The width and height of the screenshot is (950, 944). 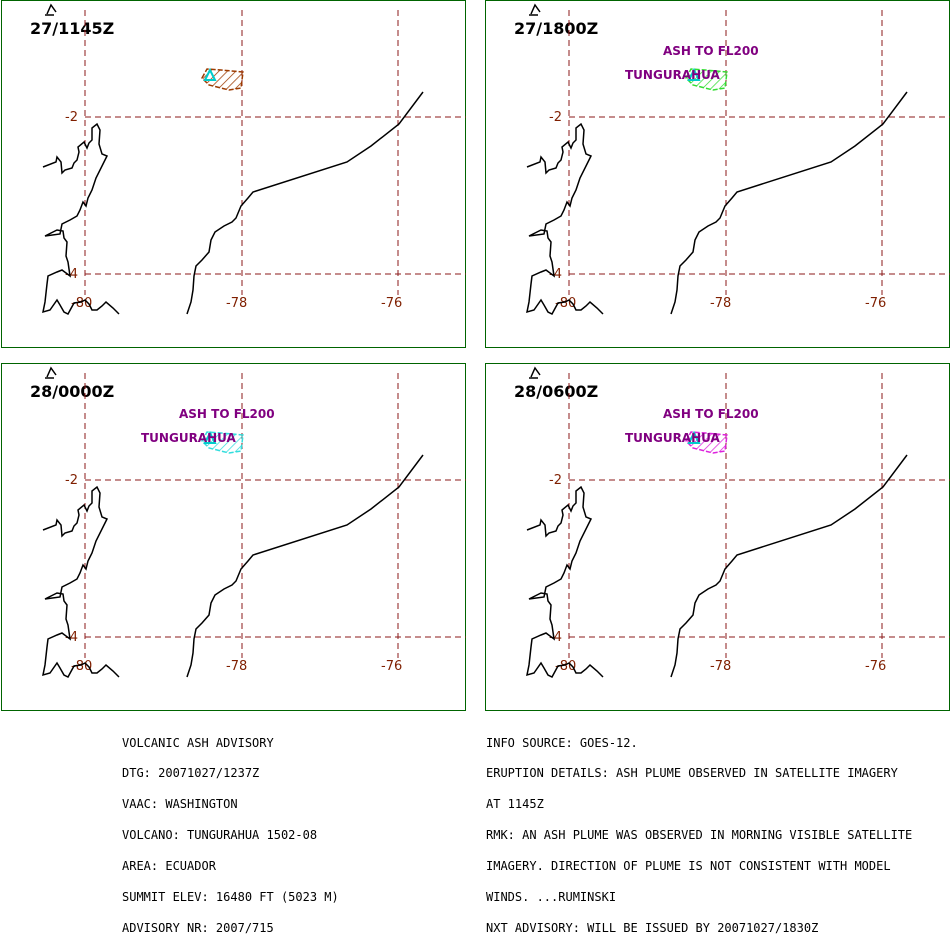 What do you see at coordinates (198, 927) in the screenshot?
I see `advisory-line: ADVISORY NR: 2007/715` at bounding box center [198, 927].